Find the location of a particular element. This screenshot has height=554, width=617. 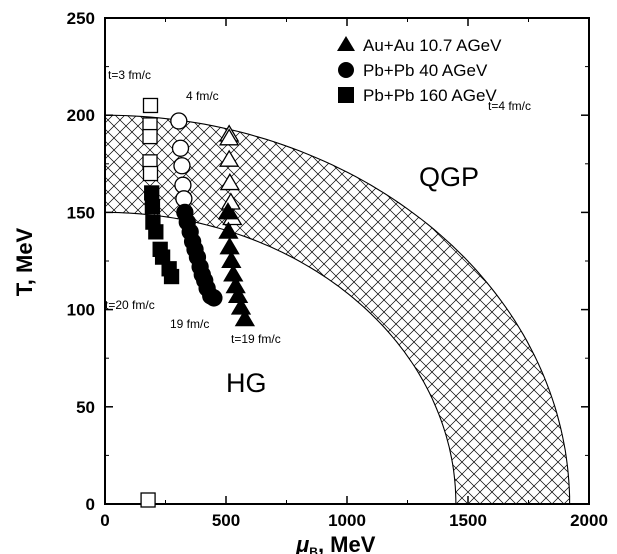

x-axis-label-rest: , MeV is located at coordinates (347, 543).